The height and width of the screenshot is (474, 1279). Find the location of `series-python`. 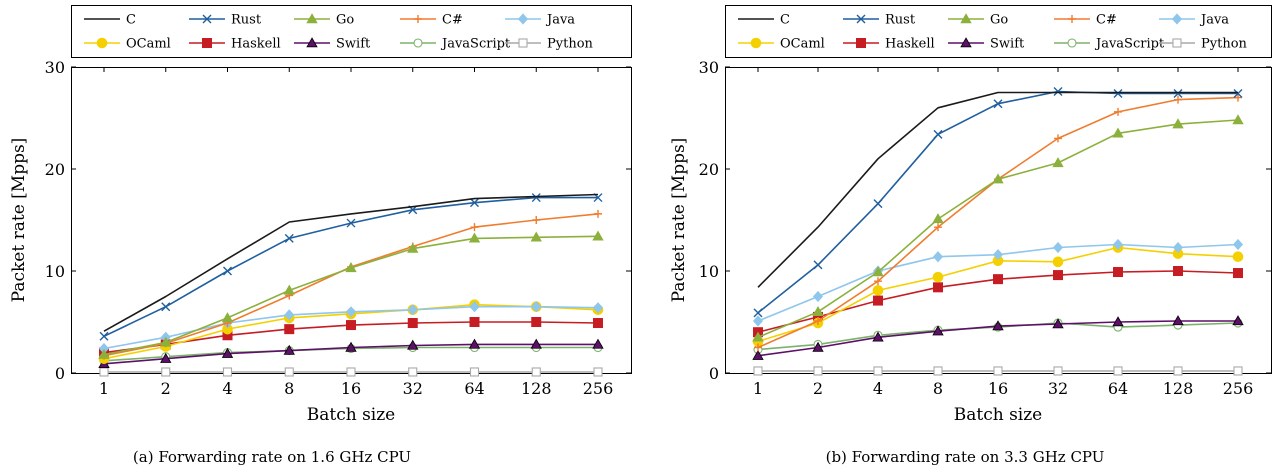

series-python is located at coordinates (351, 372).